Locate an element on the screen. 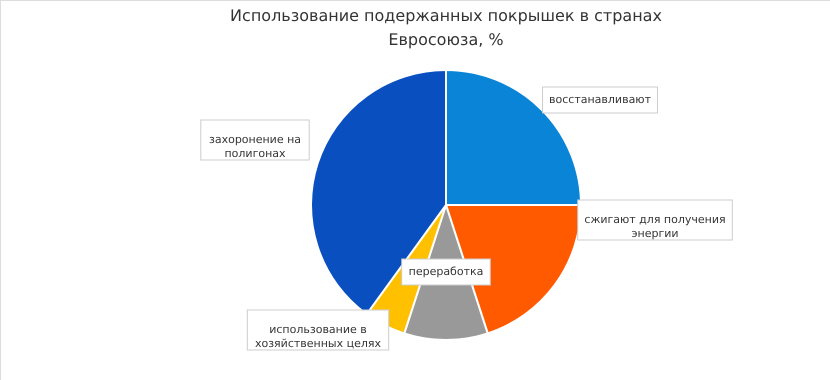 The image size is (830, 380). slice-label: переработка is located at coordinates (446, 271).